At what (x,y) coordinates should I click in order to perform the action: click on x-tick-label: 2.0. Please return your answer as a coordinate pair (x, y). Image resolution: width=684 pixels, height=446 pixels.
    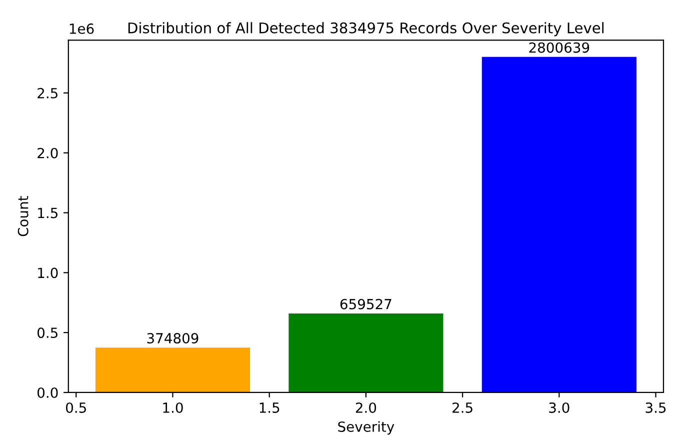
    Looking at the image, I should click on (366, 407).